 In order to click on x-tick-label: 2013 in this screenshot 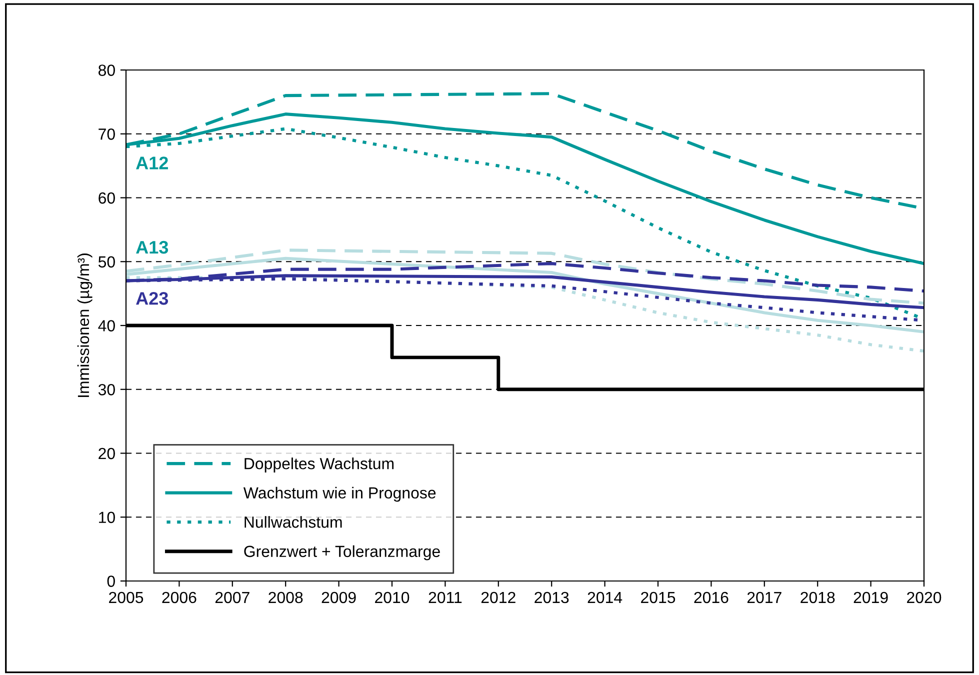, I will do `click(551, 598)`.